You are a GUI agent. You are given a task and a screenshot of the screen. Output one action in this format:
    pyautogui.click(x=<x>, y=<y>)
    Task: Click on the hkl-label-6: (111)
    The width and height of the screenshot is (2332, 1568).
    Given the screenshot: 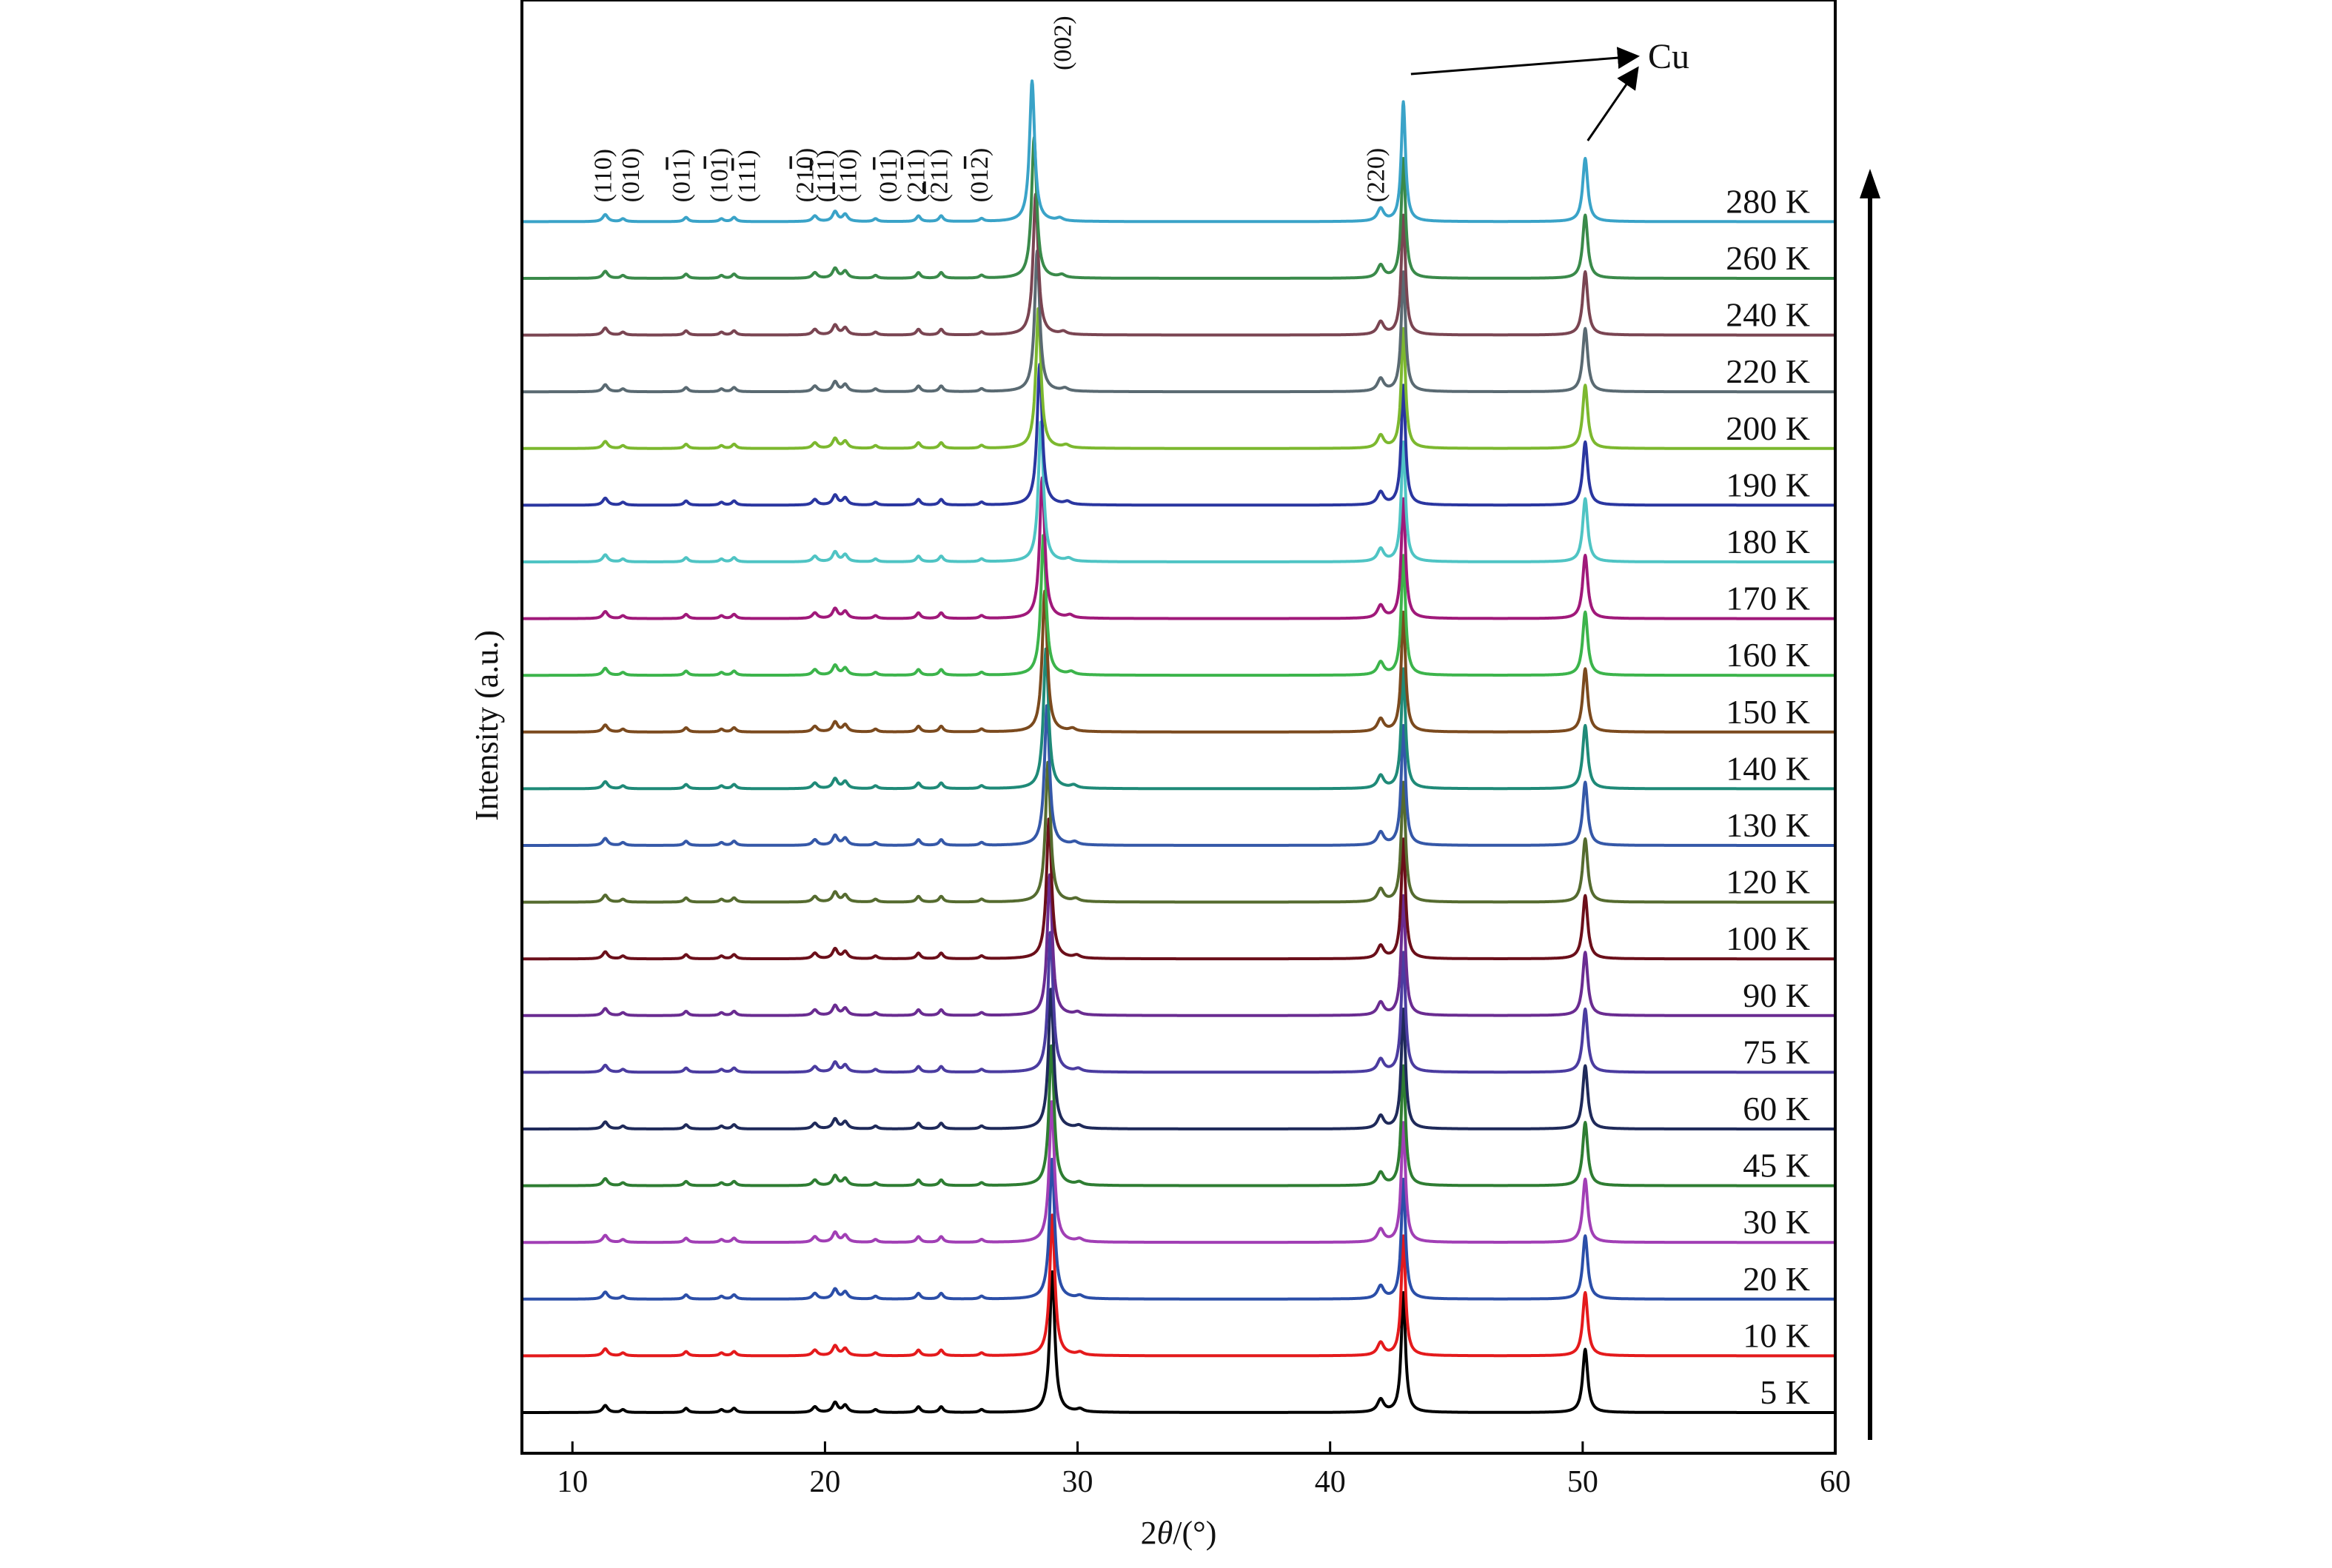 What is the action you would take?
    pyautogui.click(x=826, y=176)
    